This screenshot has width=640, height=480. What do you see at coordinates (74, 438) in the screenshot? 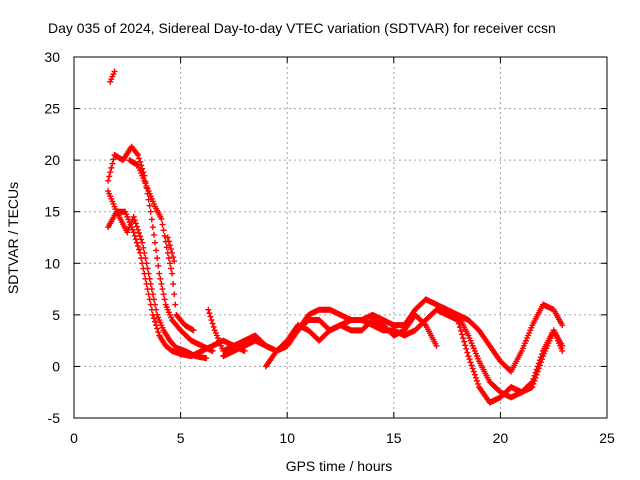
I see `x-tick-label: 0` at bounding box center [74, 438].